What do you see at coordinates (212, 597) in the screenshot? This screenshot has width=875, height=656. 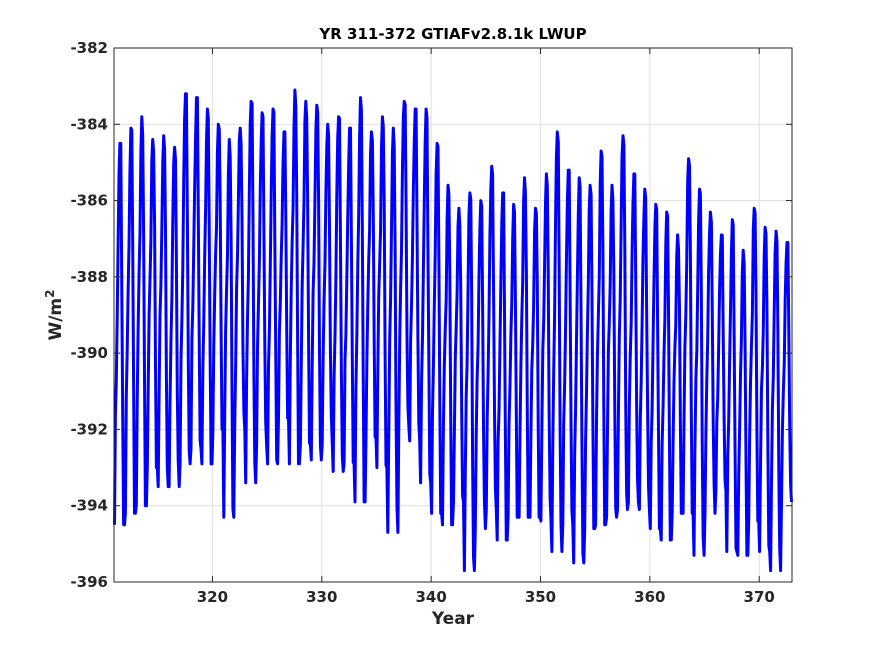 I see `x-tick-label: 320` at bounding box center [212, 597].